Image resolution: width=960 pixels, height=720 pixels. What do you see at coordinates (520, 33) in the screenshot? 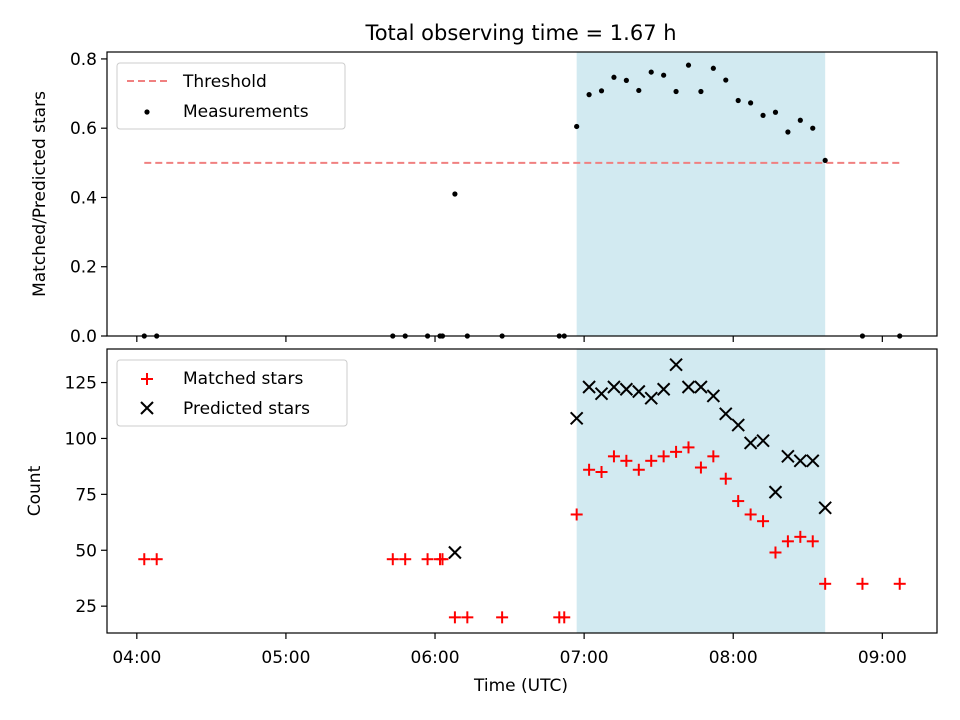
I see `chart-title: Total observing time = 1.67 h` at bounding box center [520, 33].